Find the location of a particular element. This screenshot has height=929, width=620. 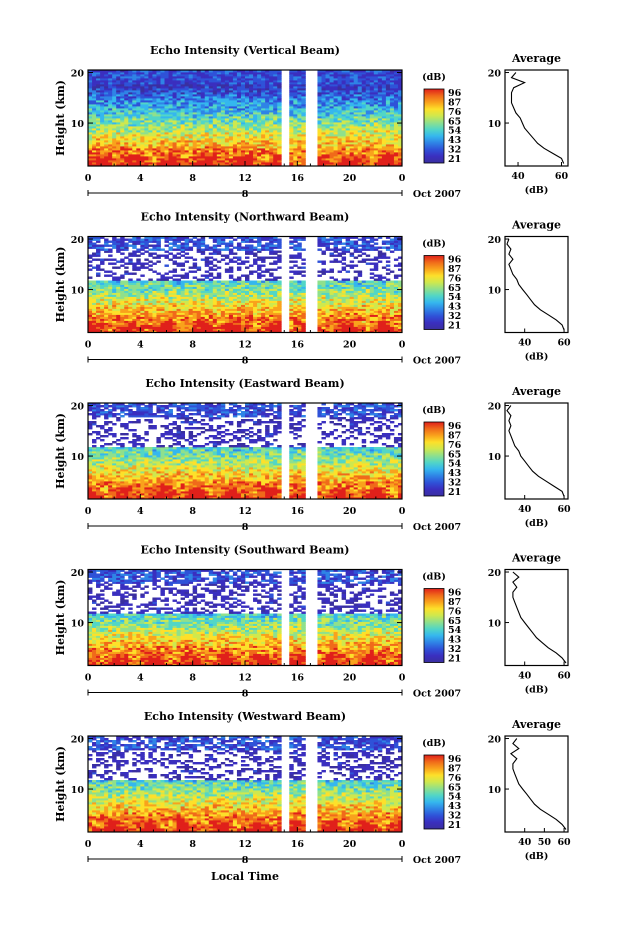

day-label: 8 is located at coordinates (245, 694).